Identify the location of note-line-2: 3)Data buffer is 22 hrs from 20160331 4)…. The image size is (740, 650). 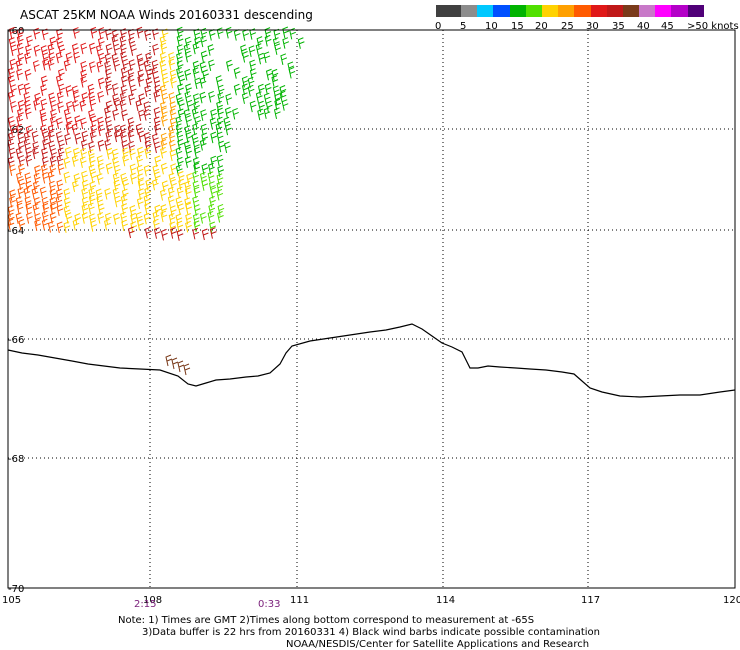
(371, 632).